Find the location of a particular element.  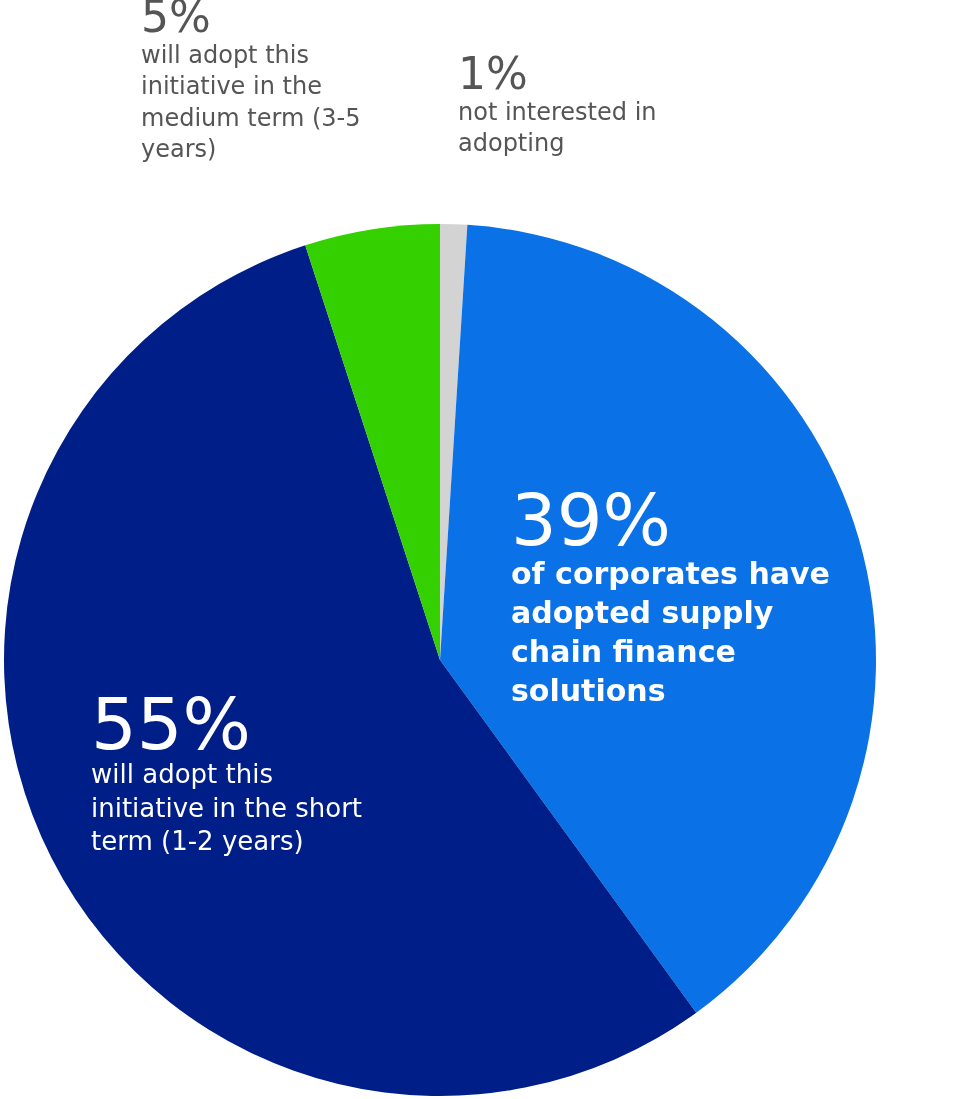

slice-label: not interested in adopting is located at coordinates (557, 128).